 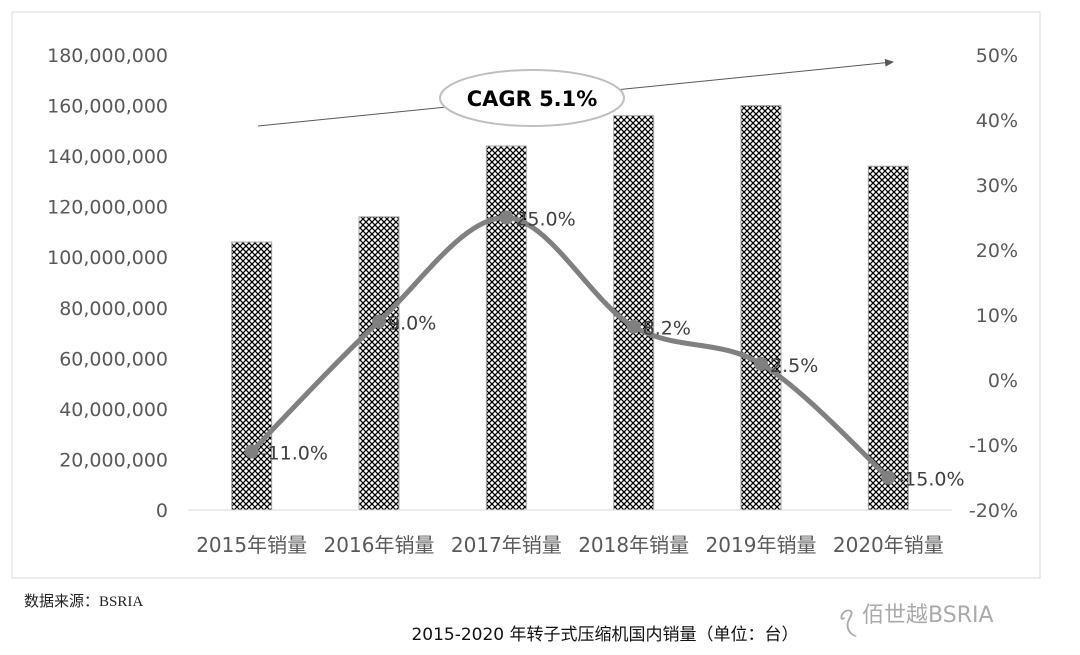 What do you see at coordinates (667, 329) in the screenshot?
I see `data-label: 8.2%` at bounding box center [667, 329].